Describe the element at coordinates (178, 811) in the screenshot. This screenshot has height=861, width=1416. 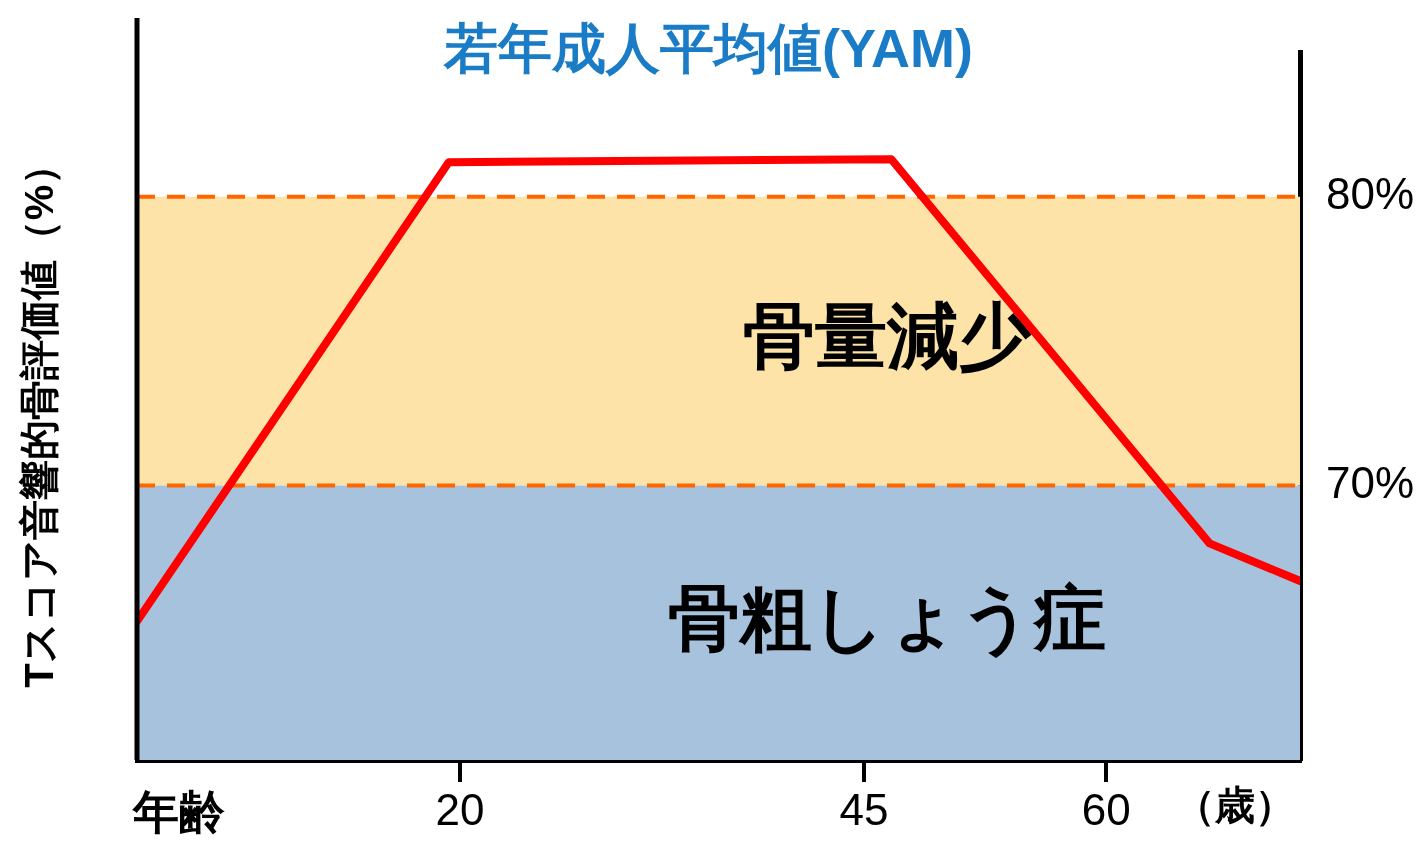
I see `x-axis-title: 年齢` at that location.